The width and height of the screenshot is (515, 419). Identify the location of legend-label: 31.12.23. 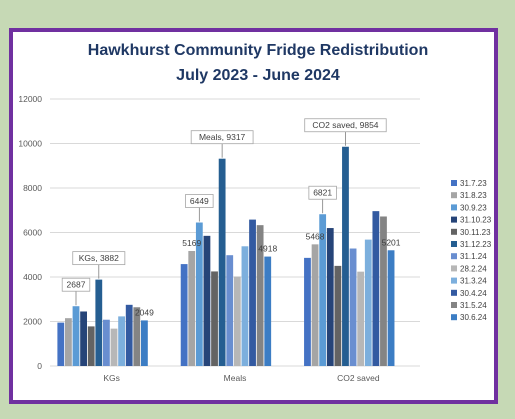
(476, 244).